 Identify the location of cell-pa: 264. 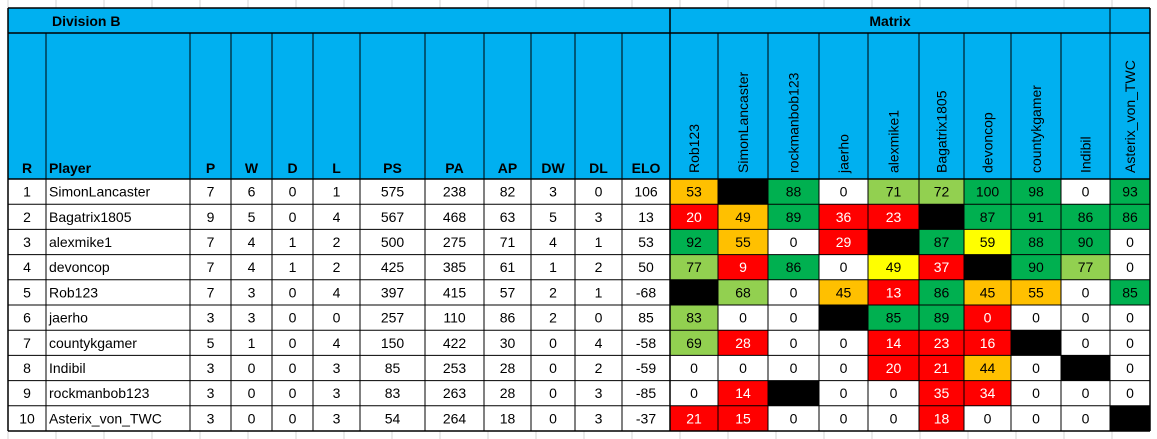
(455, 418).